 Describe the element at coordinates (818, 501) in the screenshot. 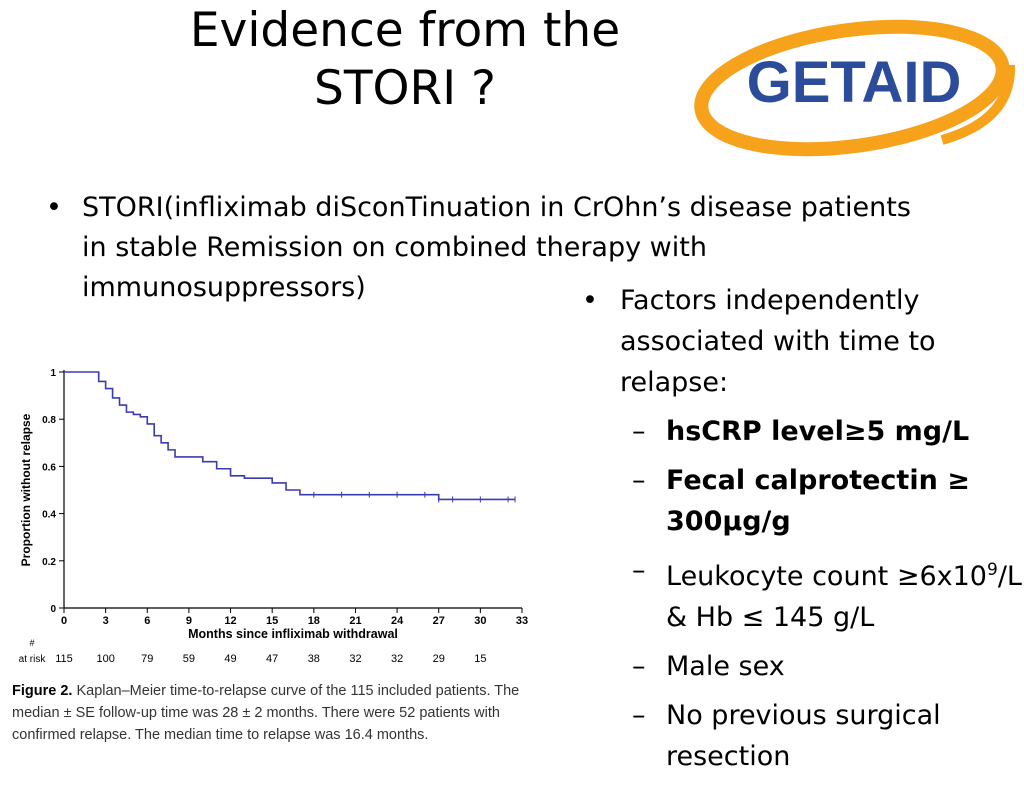

I see `factor-text: Fecal calprotectin ≥ 300µg/g` at that location.